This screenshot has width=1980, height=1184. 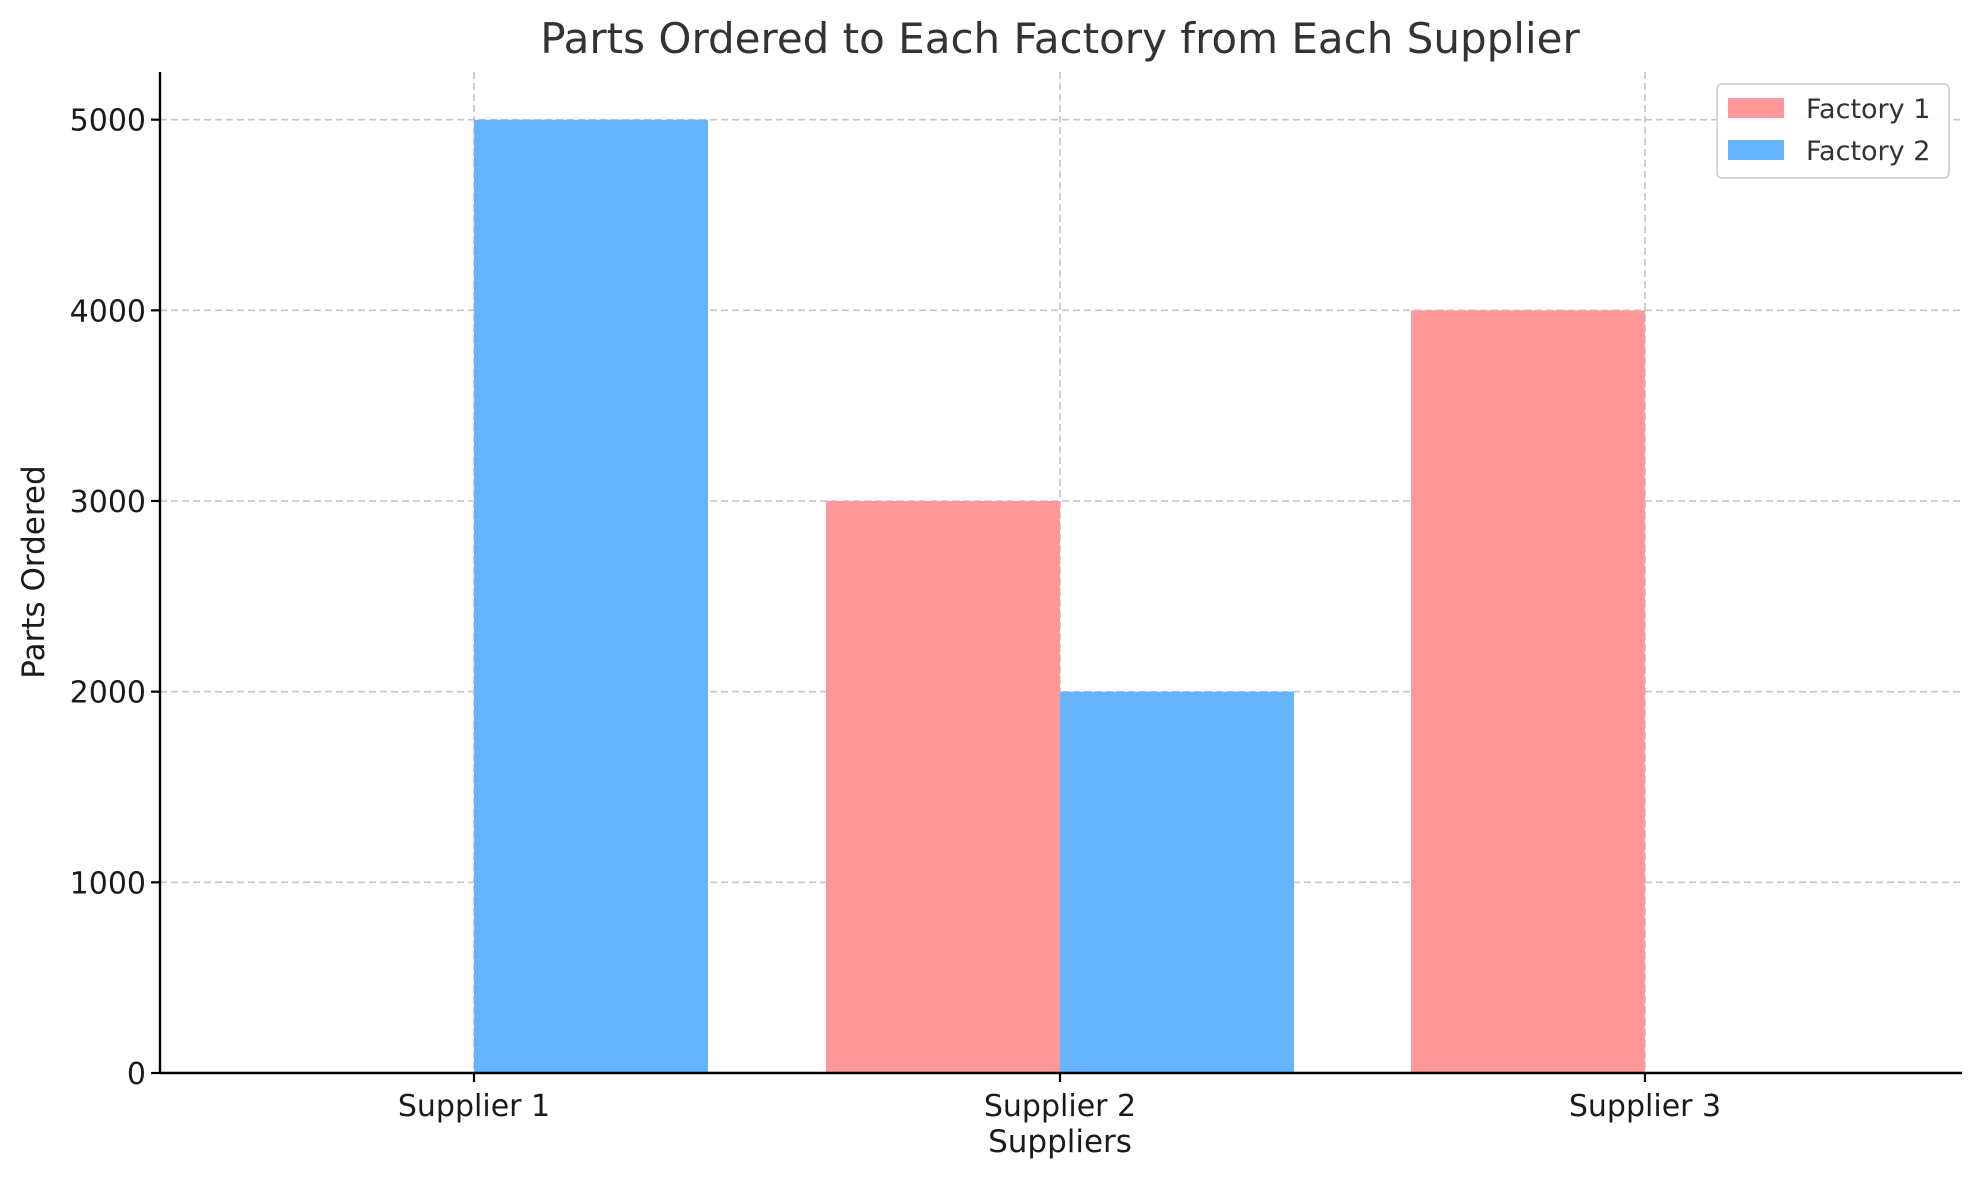 What do you see at coordinates (108, 311) in the screenshot?
I see `y-tick-label: 4000` at bounding box center [108, 311].